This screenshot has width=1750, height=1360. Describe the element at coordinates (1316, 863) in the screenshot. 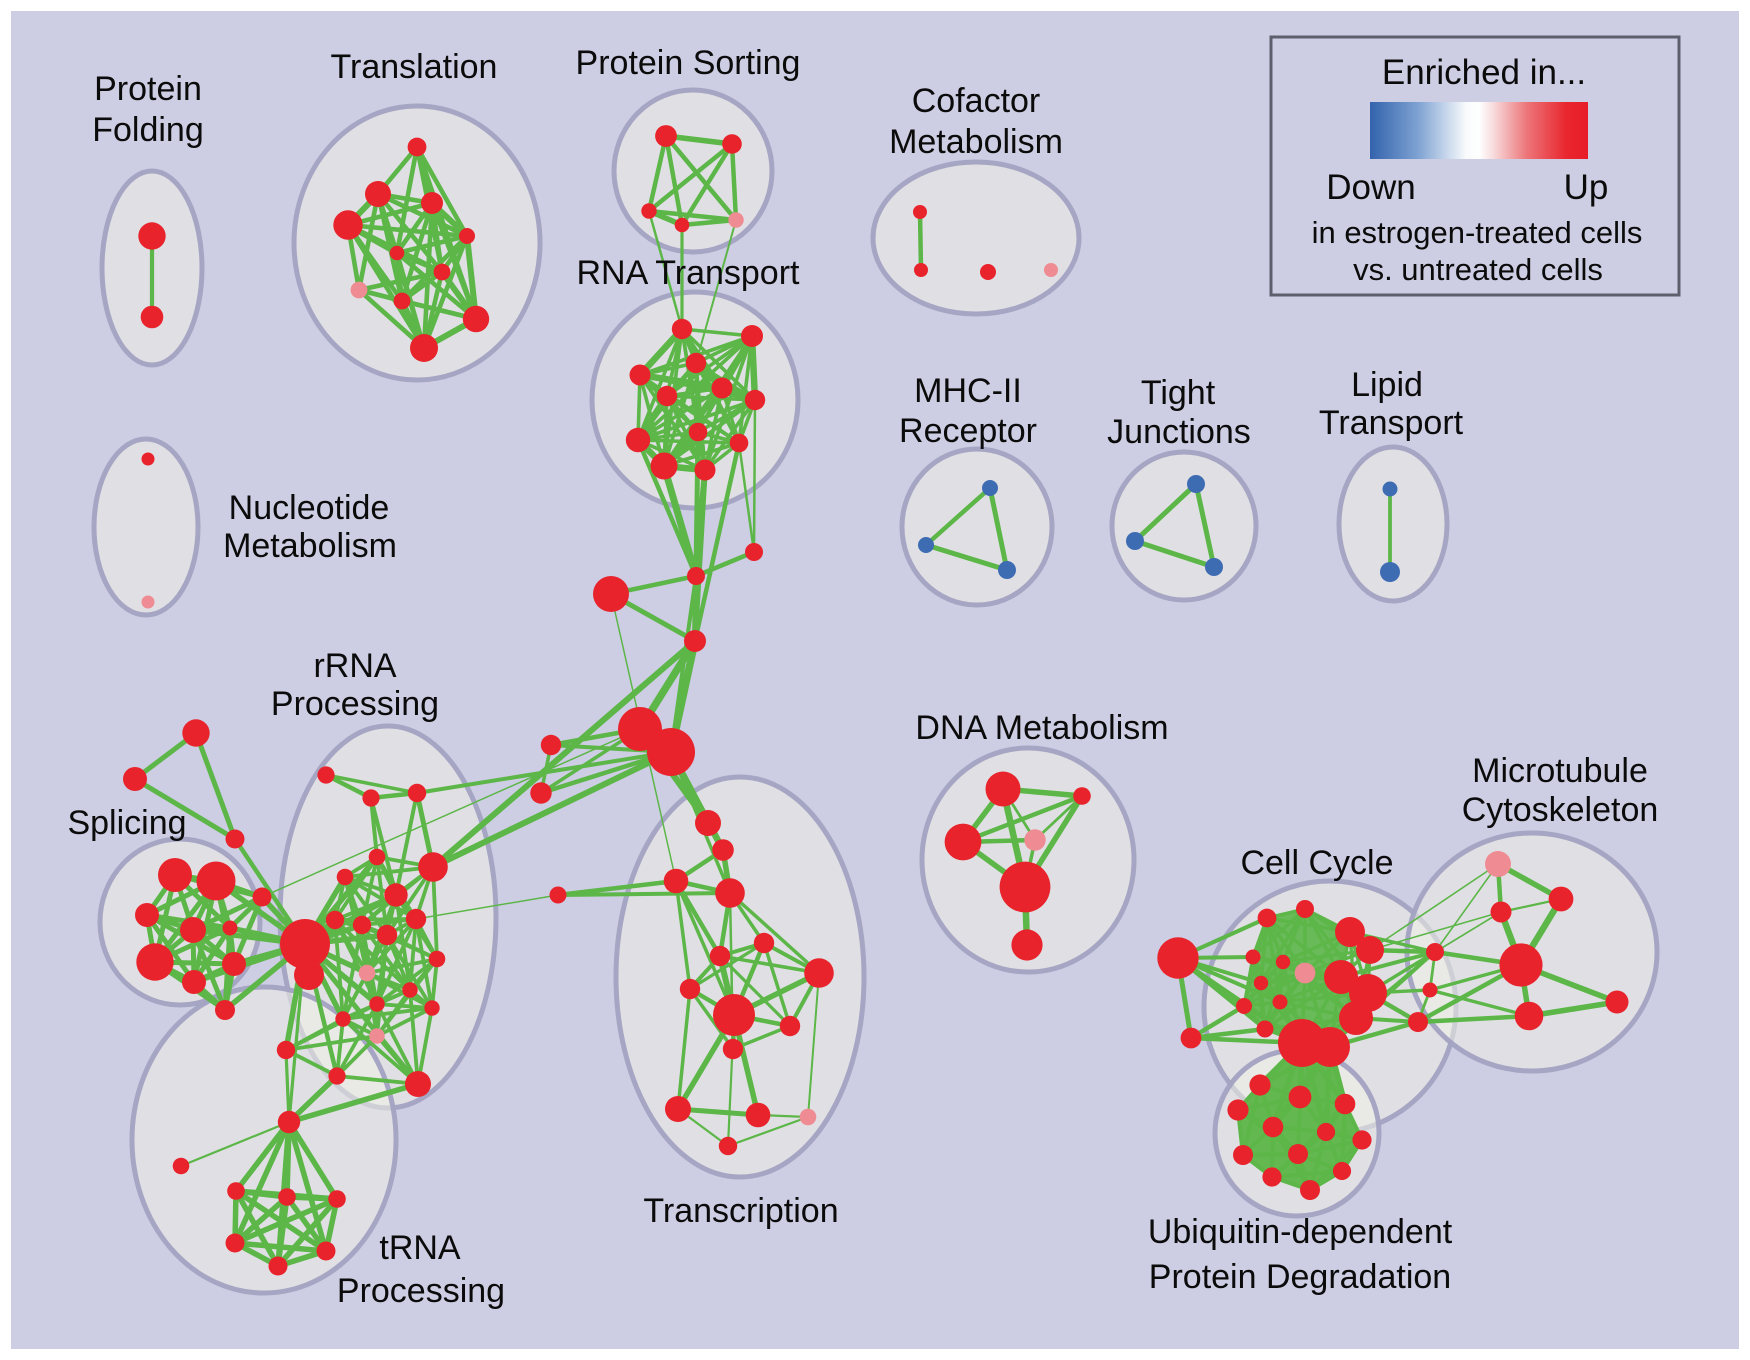

I see `svg-text: Cell Cycle` at that location.